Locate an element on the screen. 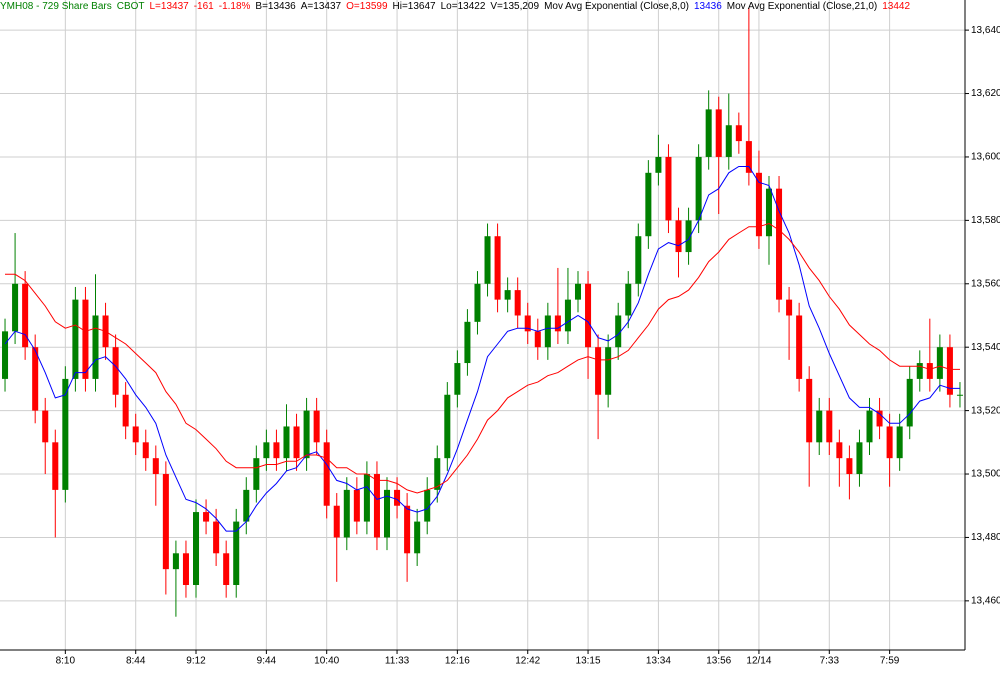 This screenshot has width=1000, height=674. y-tick-label: 13,460 is located at coordinates (985, 600).